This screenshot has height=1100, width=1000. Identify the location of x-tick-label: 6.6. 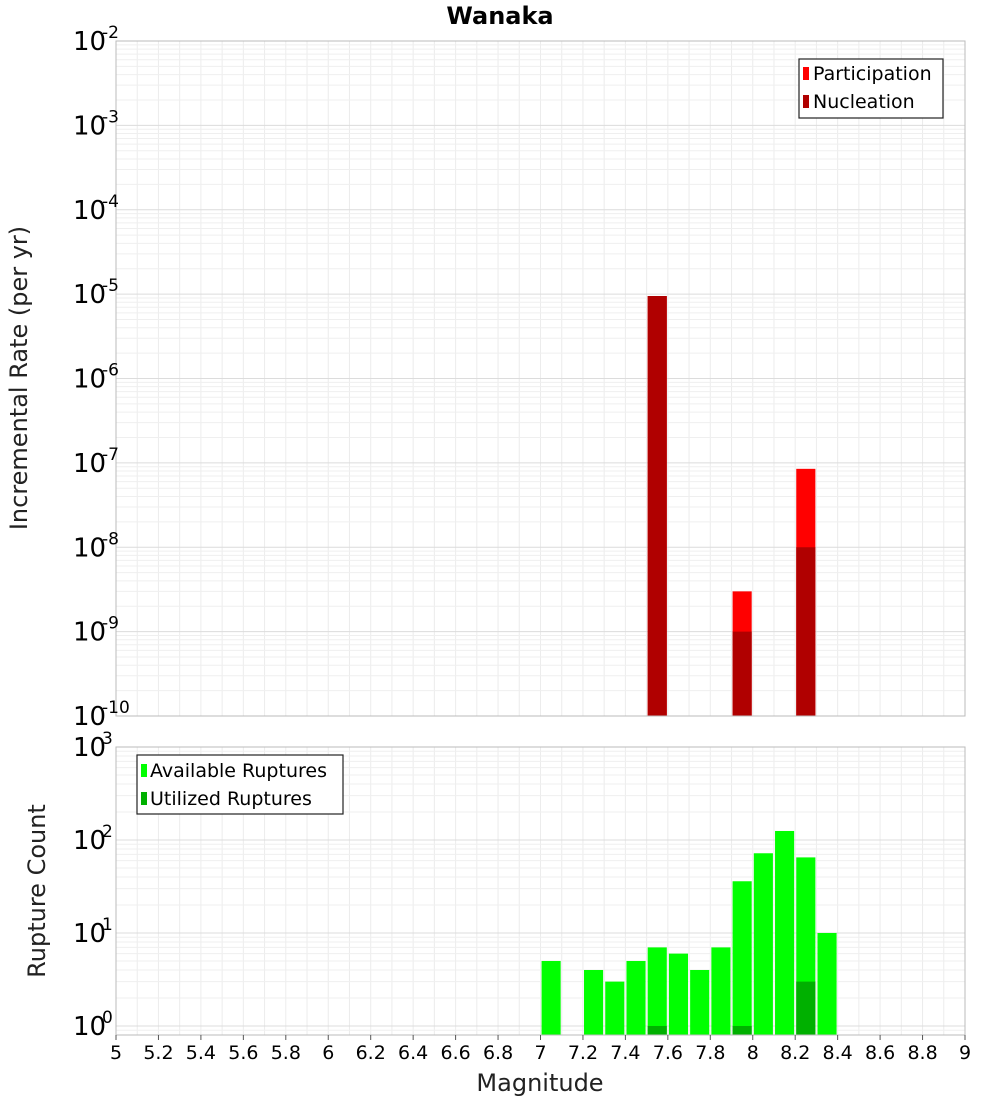
(455, 1053).